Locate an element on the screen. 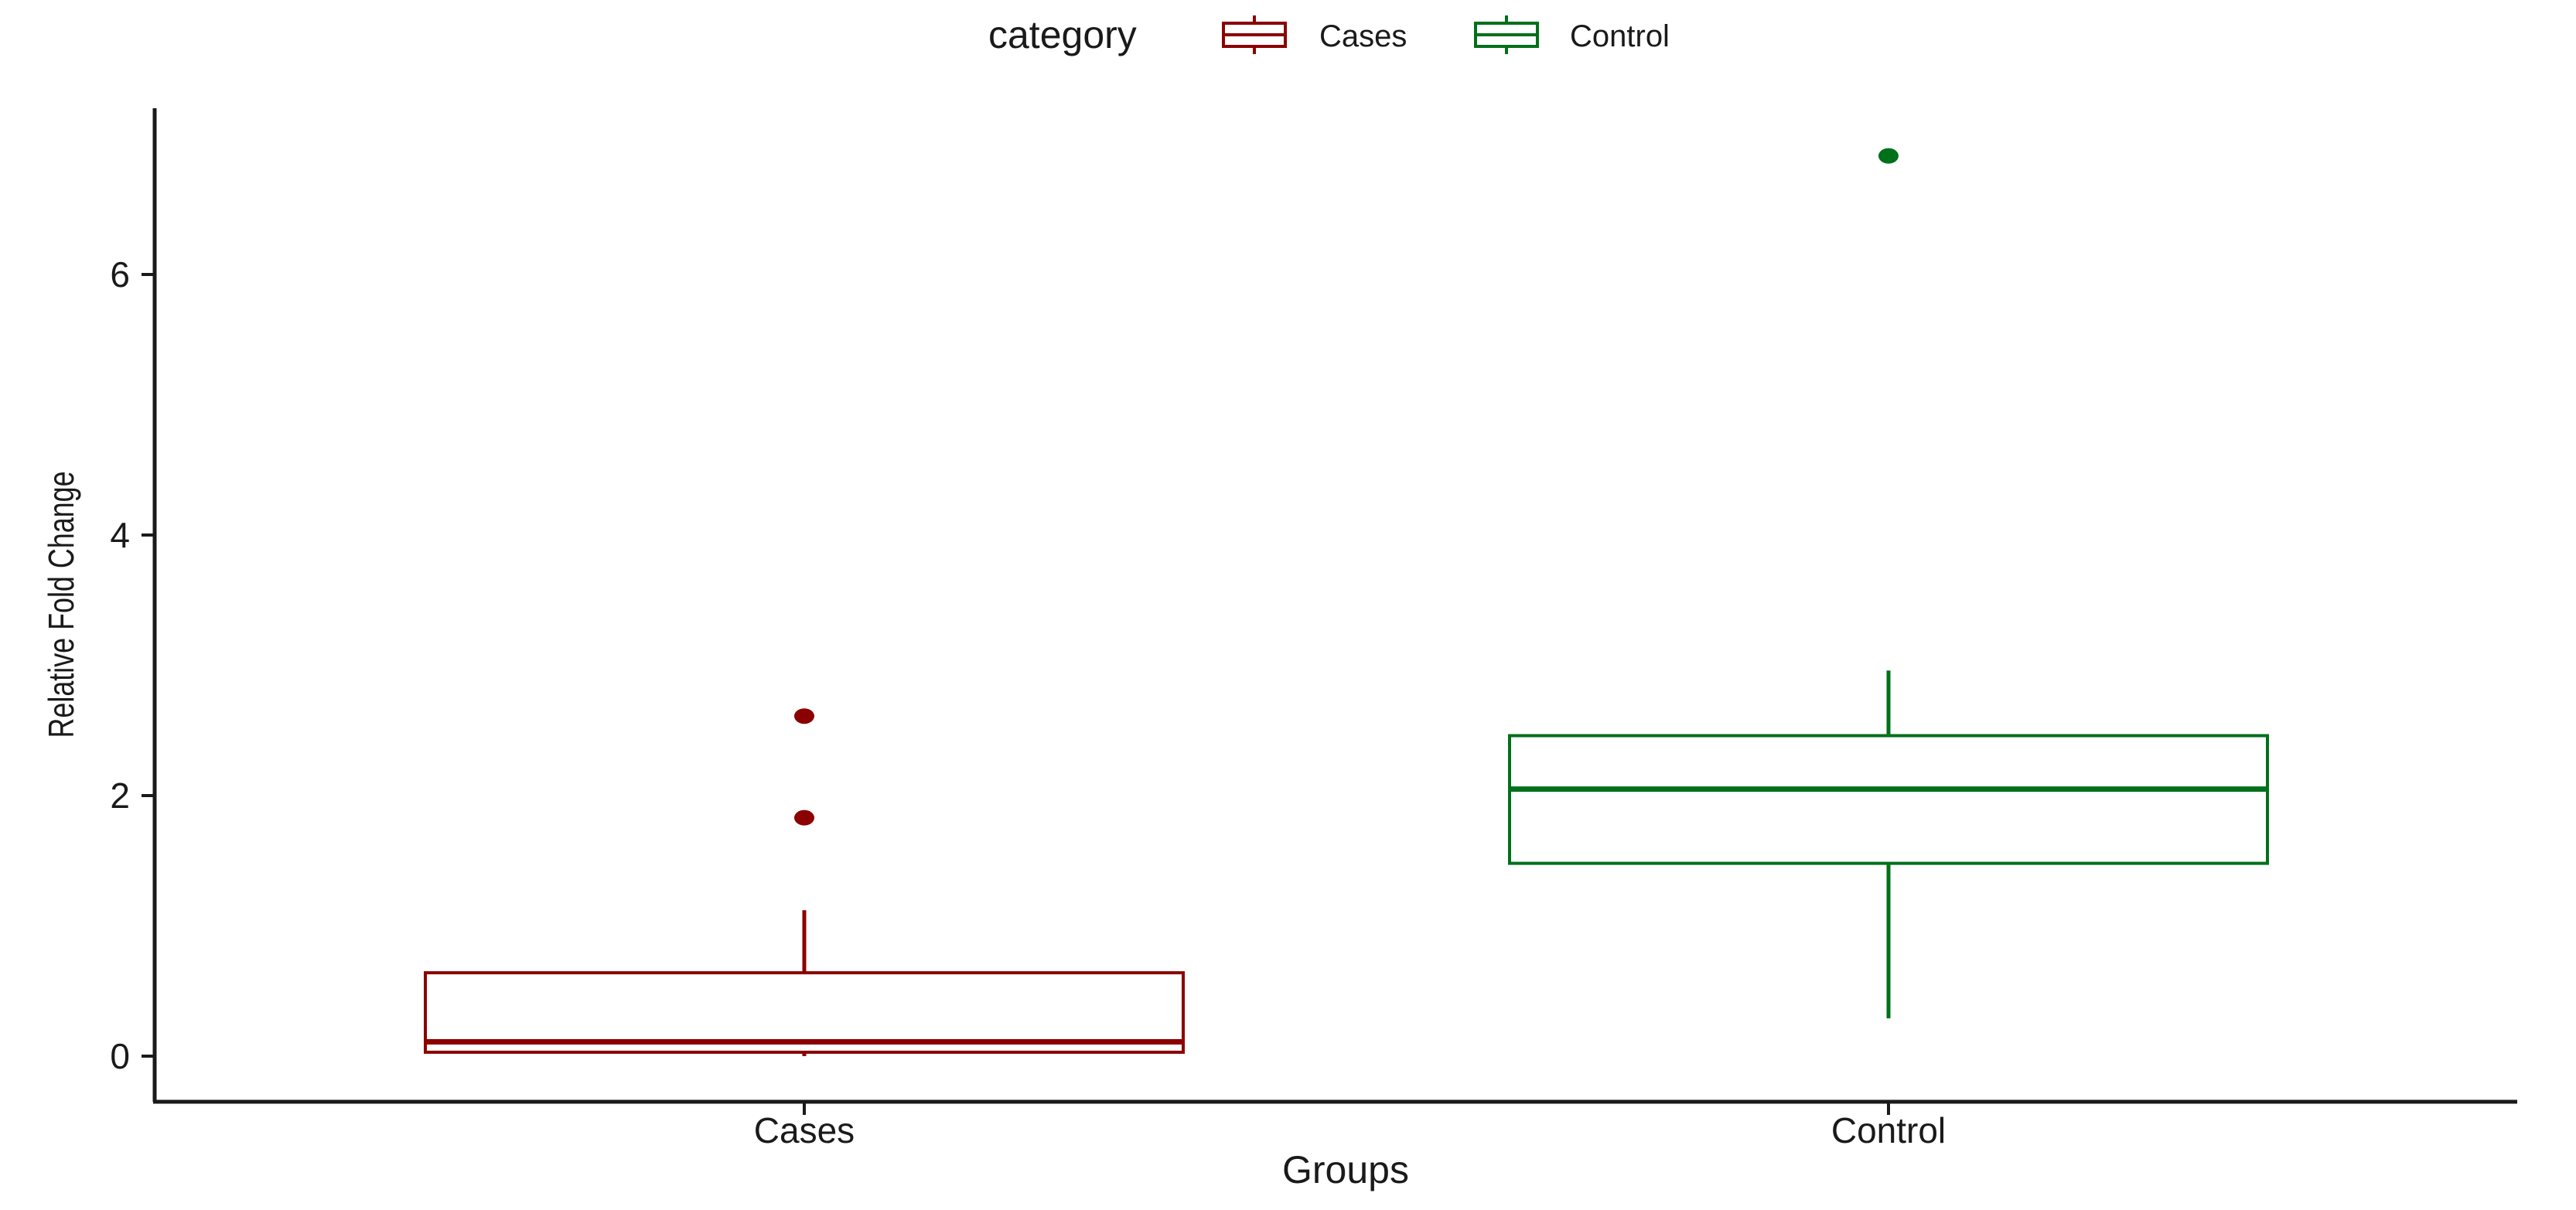 The height and width of the screenshot is (1210, 2576). y-tick-label-0: 0 is located at coordinates (120, 1056).